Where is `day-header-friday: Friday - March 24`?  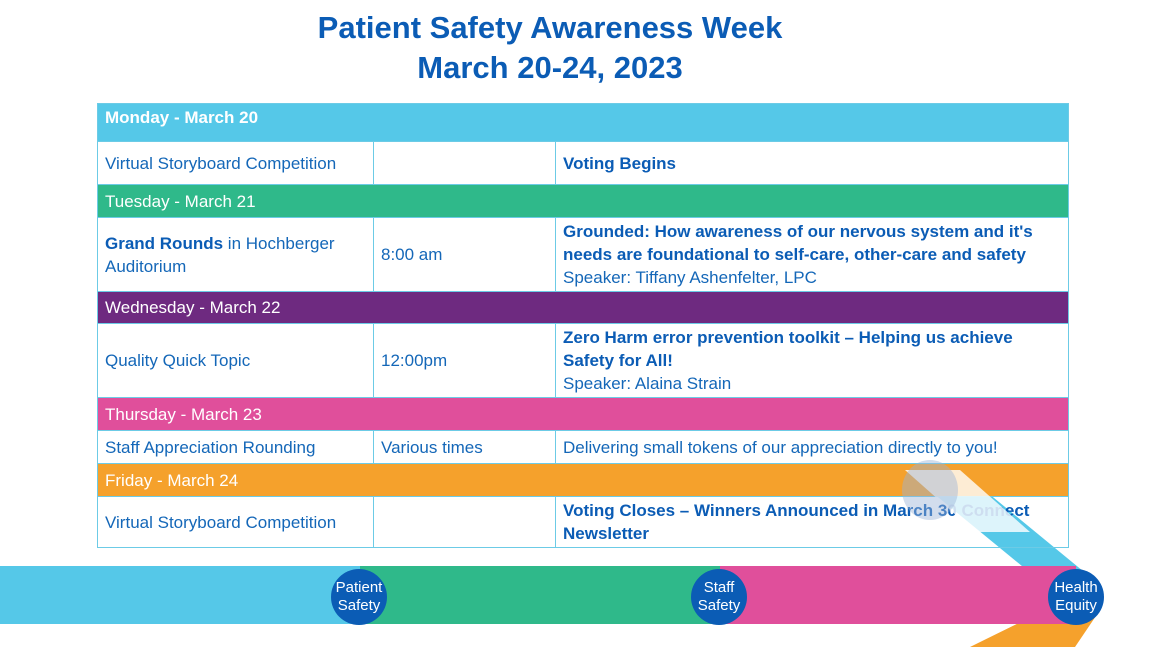
day-header-friday: Friday - March 24 is located at coordinates (583, 480).